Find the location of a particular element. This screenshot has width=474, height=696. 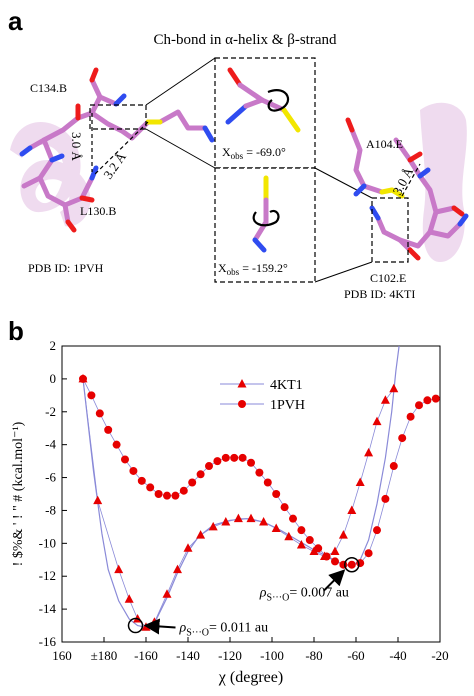

y-tick-label: -8 is located at coordinates (50, 509).